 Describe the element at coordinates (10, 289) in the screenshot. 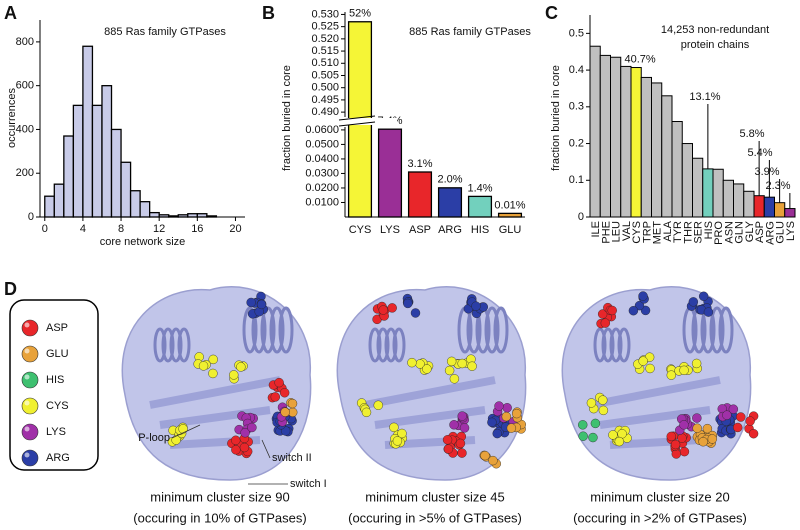

I see `panel-label: D` at that location.